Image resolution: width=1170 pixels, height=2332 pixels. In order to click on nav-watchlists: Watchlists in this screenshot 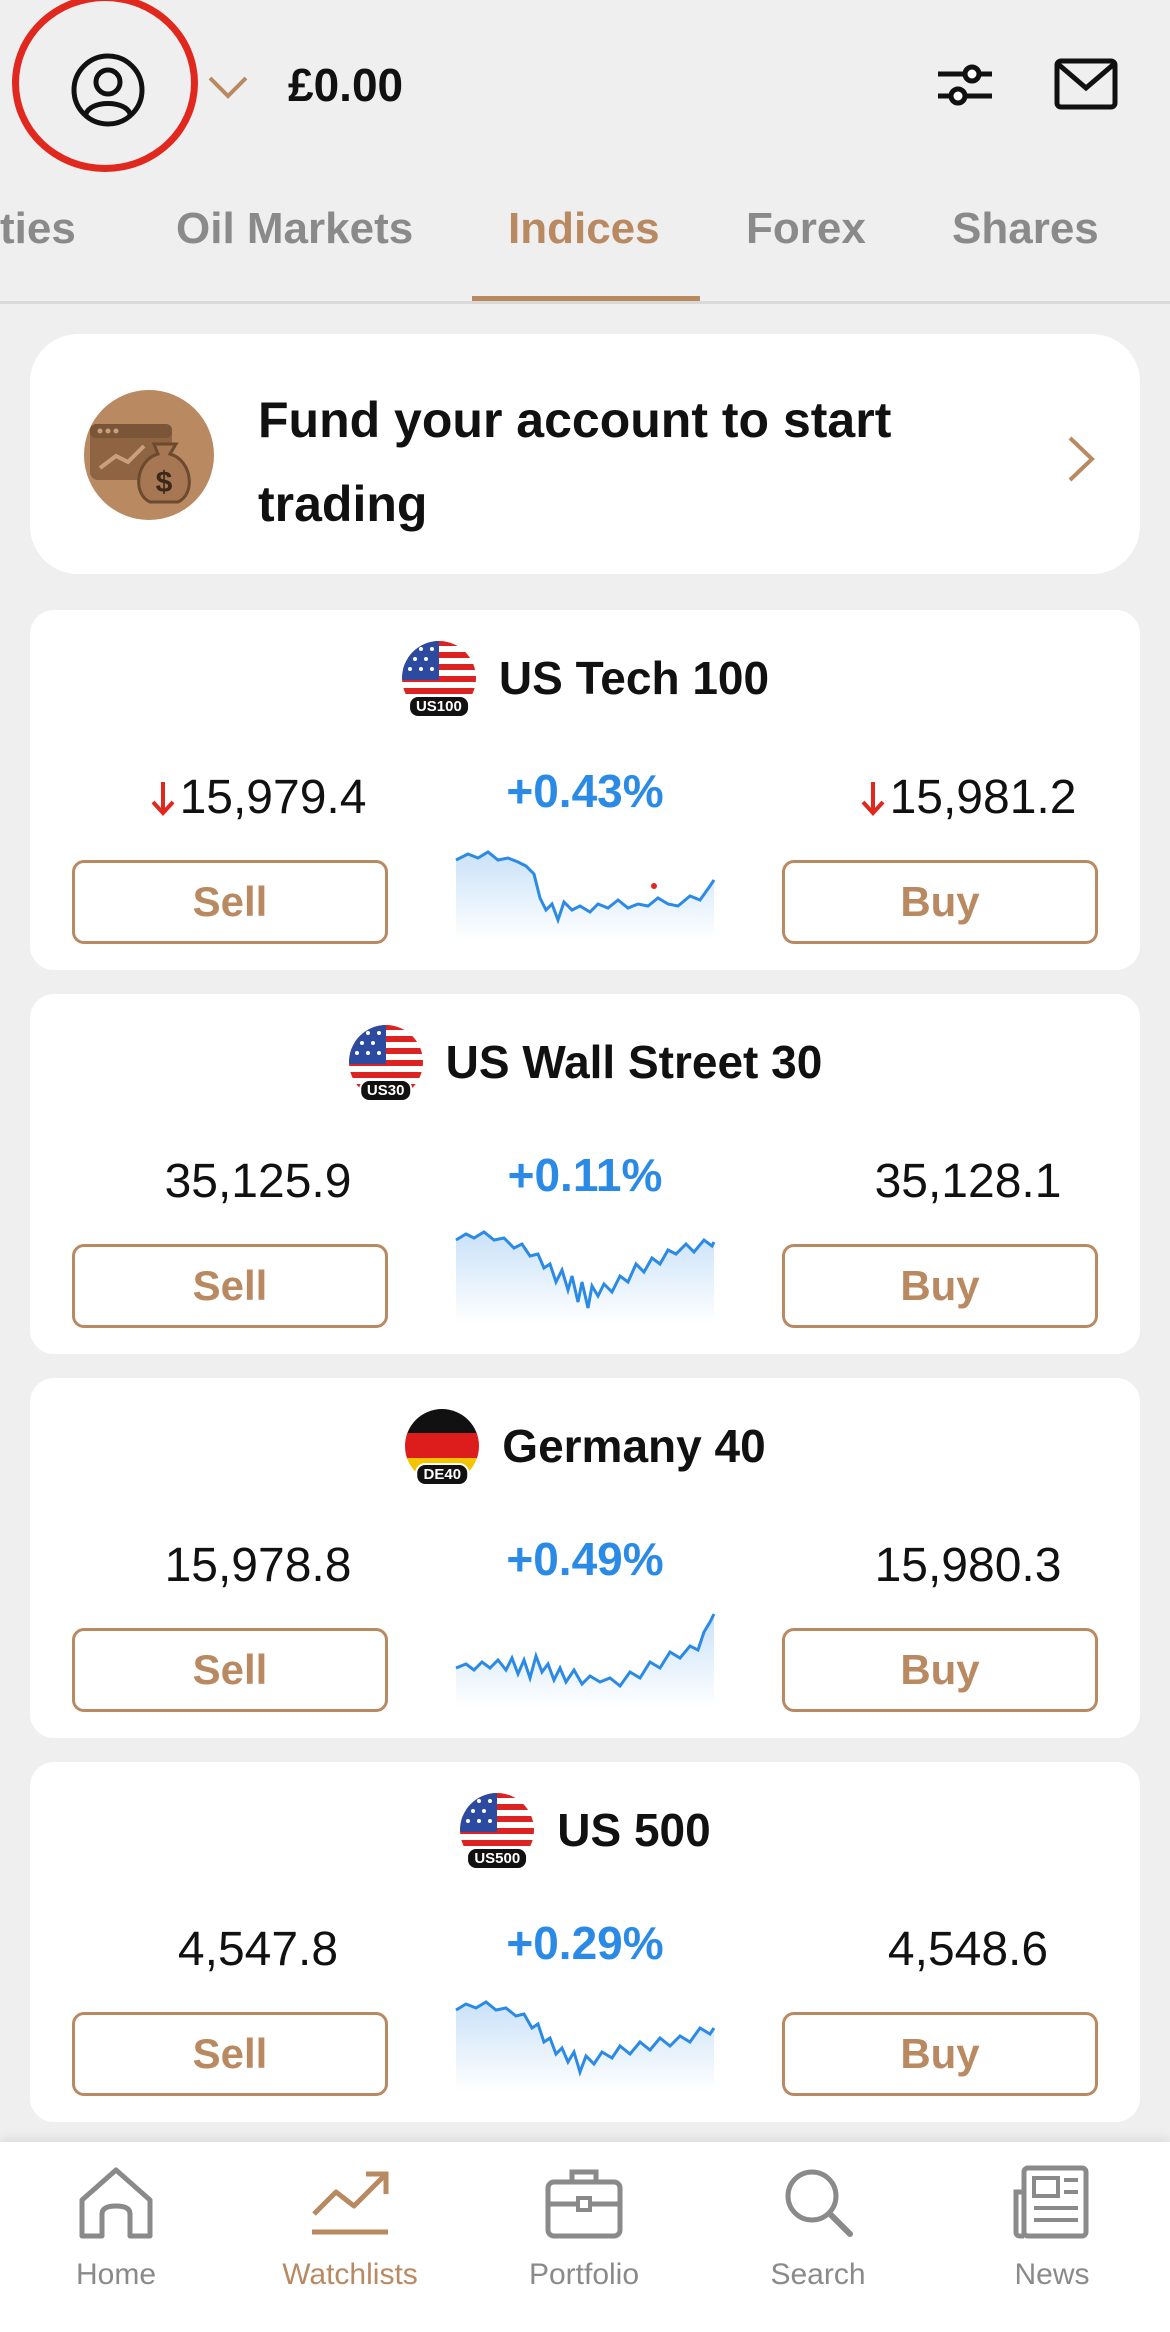, I will do `click(350, 2227)`.